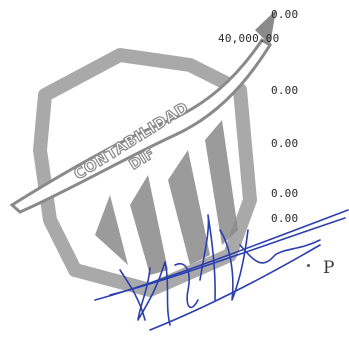  Describe the element at coordinates (308, 265) in the screenshot. I see `bullet-dot` at that location.